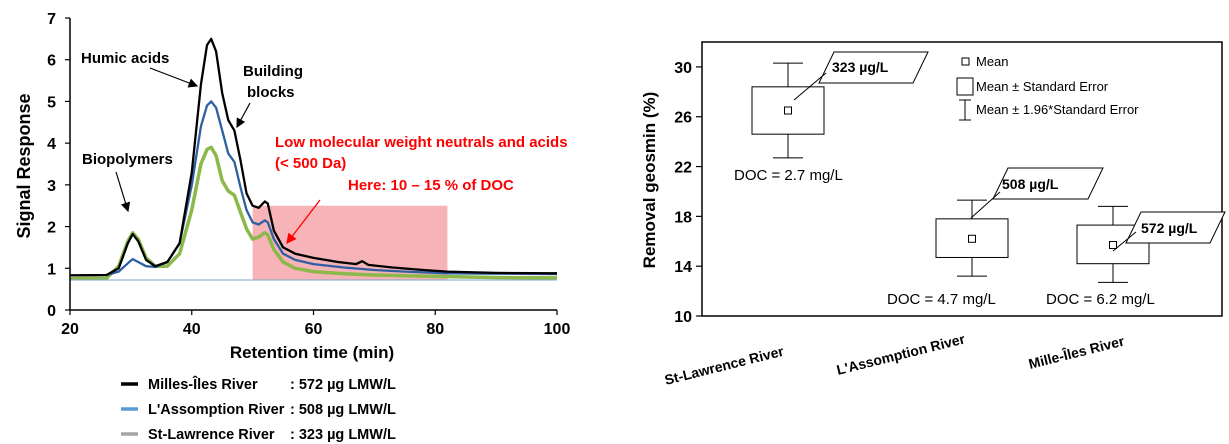  What do you see at coordinates (343, 410) in the screenshot?
I see `legend-value-lassomption: : 508 µg LMW/L` at bounding box center [343, 410].